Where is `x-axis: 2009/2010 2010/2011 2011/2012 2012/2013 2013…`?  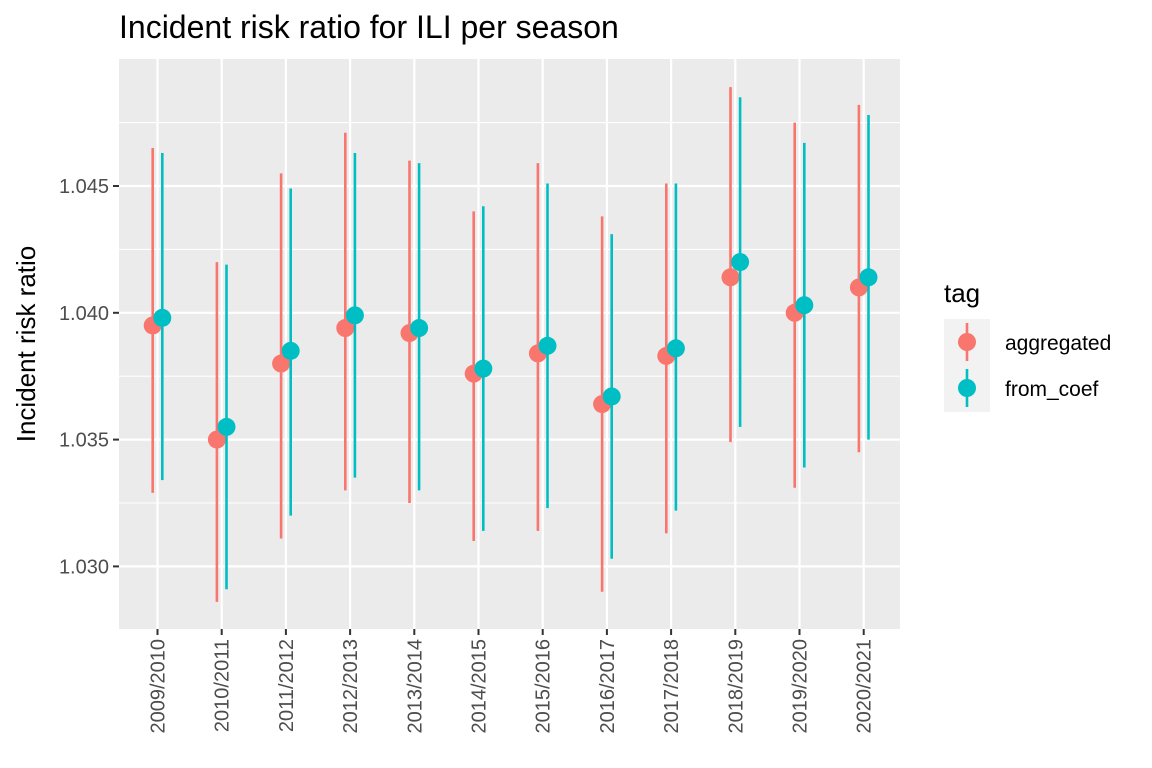 x-axis: 2009/2010 2010/2011 2011/2012 2012/2013 2013… is located at coordinates (512, 681).